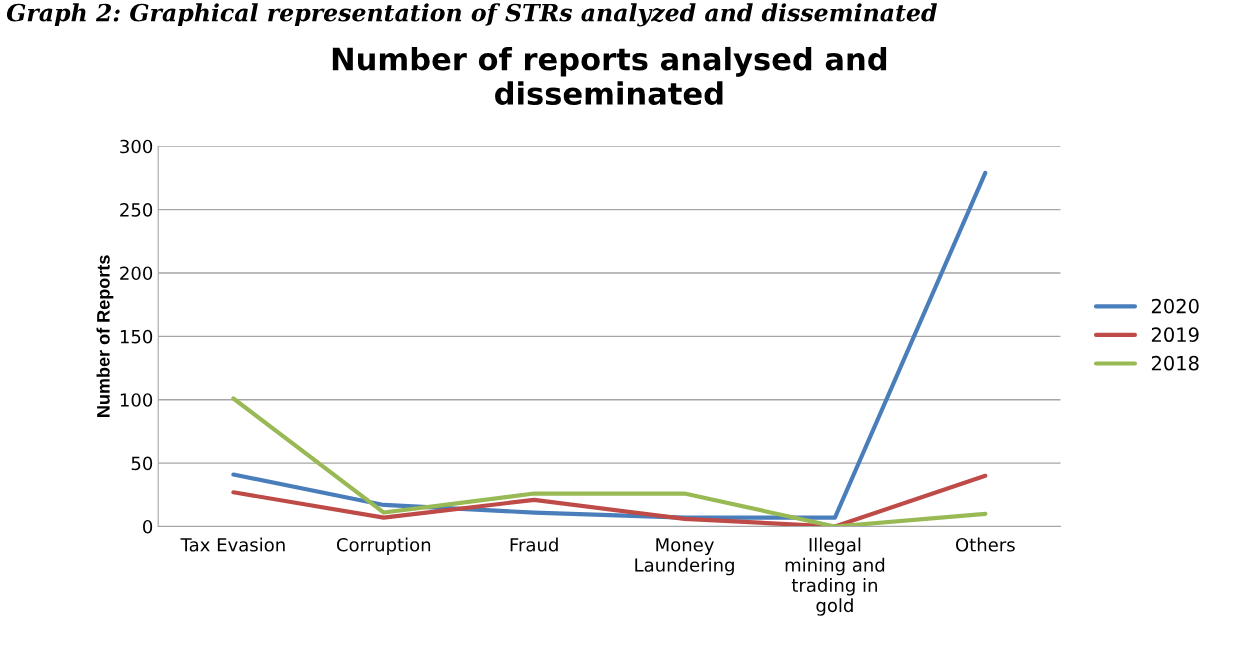 The height and width of the screenshot is (650, 1236). What do you see at coordinates (136, 336) in the screenshot?
I see `y-tick-label: 150` at bounding box center [136, 336].